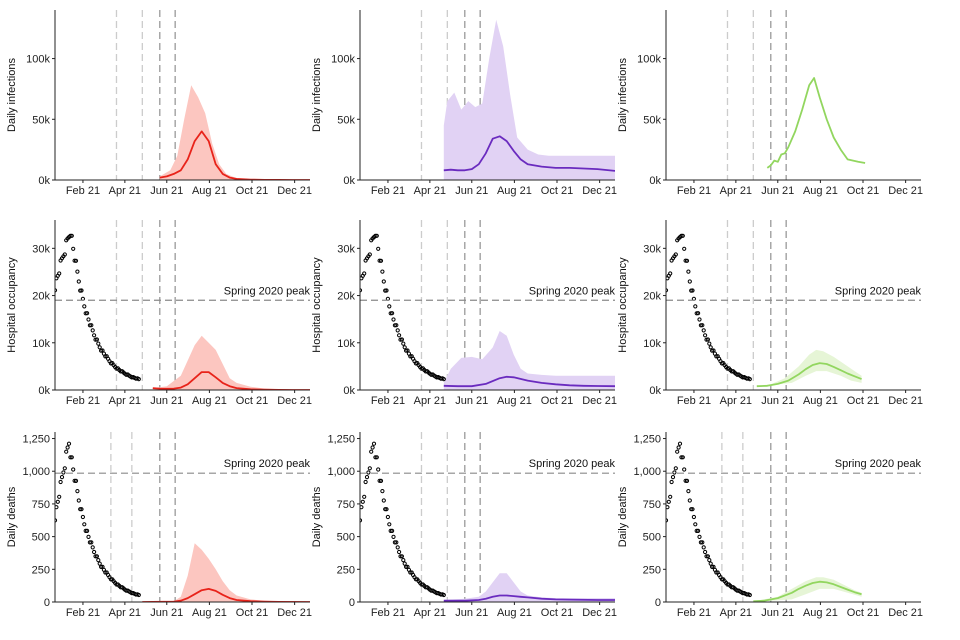 This screenshot has height=640, width=960. What do you see at coordinates (41, 297) in the screenshot?
I see `y-tick-label: 20k` at bounding box center [41, 297].